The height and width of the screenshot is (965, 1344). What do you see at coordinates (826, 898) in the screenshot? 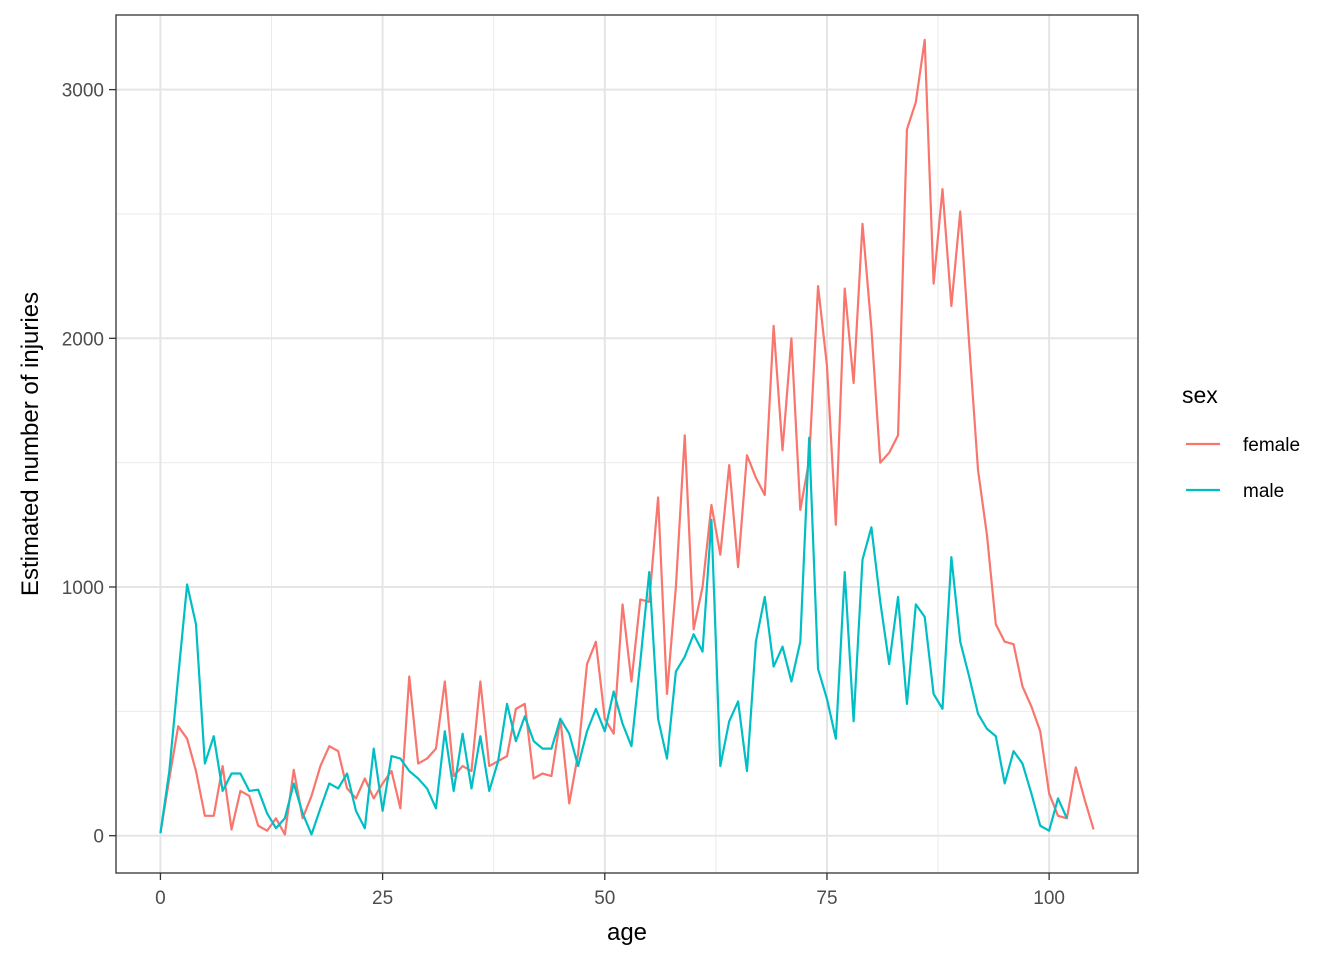
I see `x-tick-label: 75` at bounding box center [826, 898].